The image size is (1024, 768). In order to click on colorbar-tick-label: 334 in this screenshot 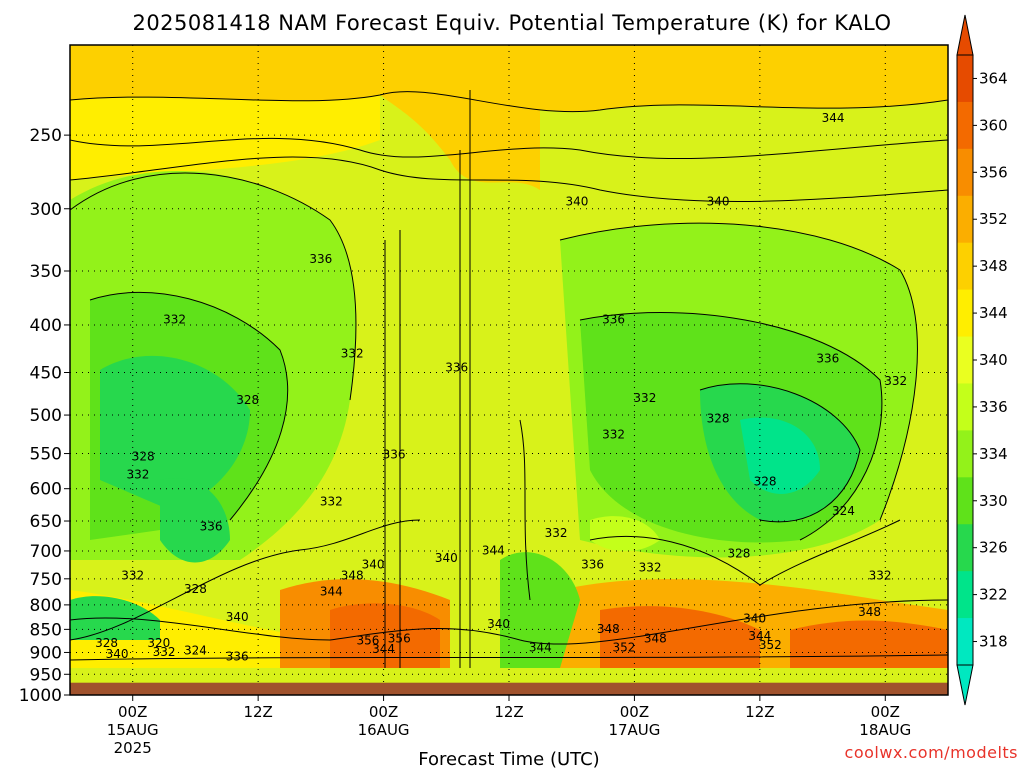, I will do `click(993, 454)`.